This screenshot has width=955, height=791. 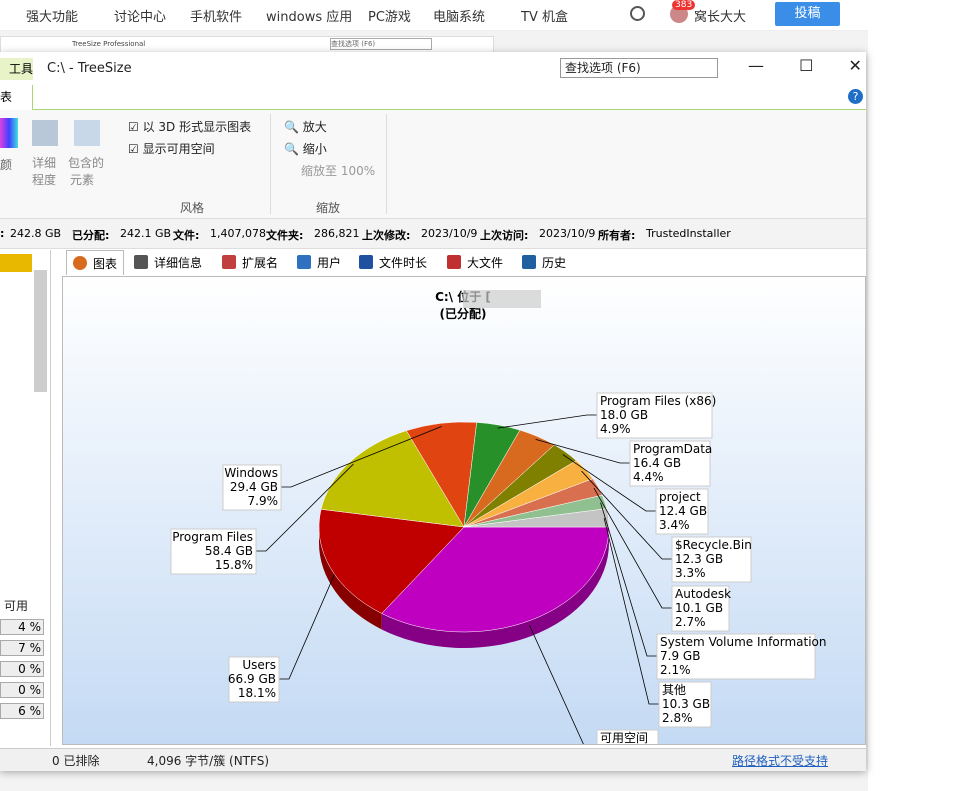 I want to click on user-name: 窝长大大, so click(x=720, y=17).